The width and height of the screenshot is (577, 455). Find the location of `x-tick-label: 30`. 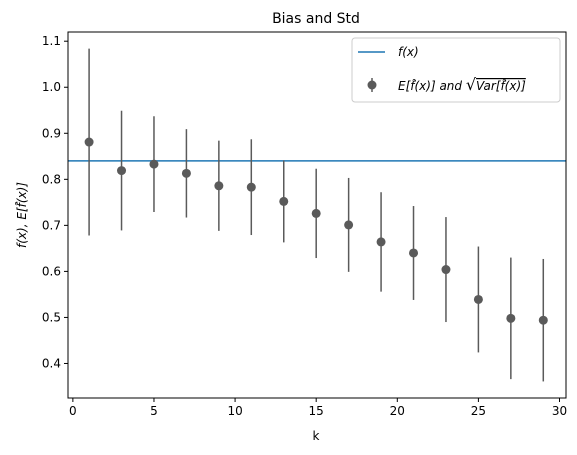

x-tick-label: 30 is located at coordinates (559, 411).